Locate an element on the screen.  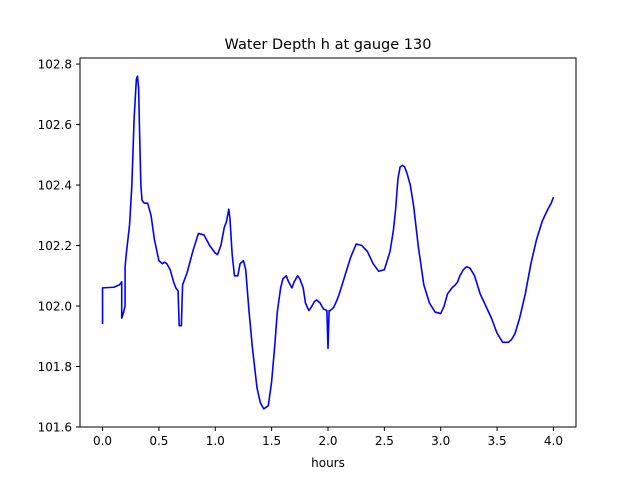
x-tick-label: 4.0 is located at coordinates (553, 441).